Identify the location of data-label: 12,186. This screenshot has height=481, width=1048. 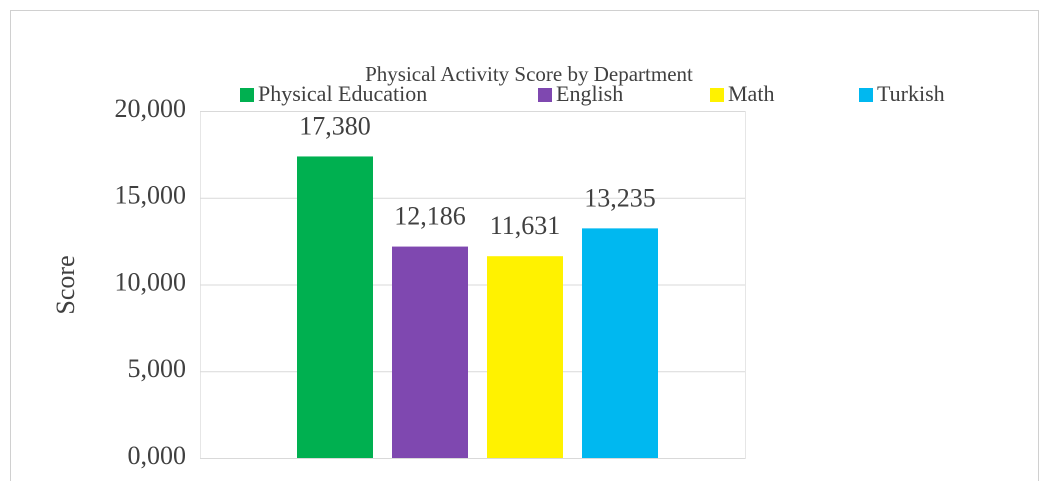
(430, 216).